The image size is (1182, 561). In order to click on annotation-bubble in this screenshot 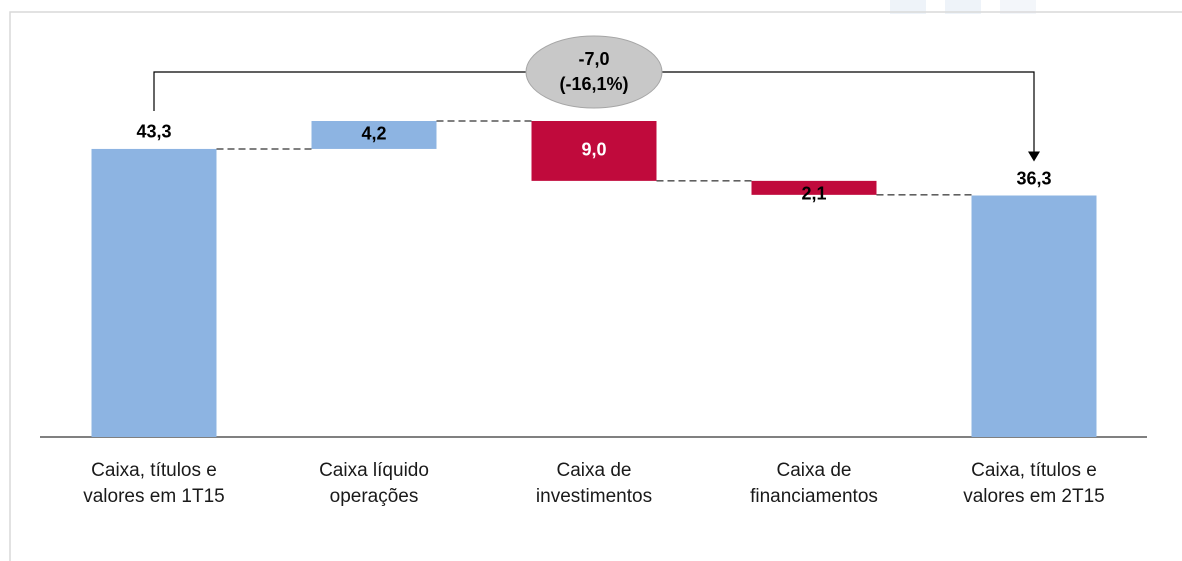, I will do `click(594, 72)`.